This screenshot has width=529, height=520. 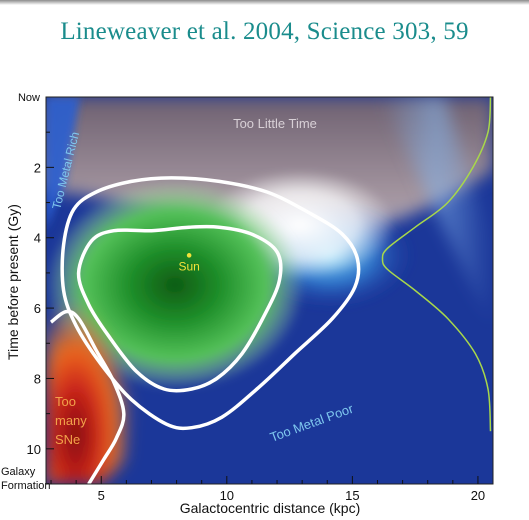 What do you see at coordinates (37, 167) in the screenshot?
I see `y-tick-label: 2` at bounding box center [37, 167].